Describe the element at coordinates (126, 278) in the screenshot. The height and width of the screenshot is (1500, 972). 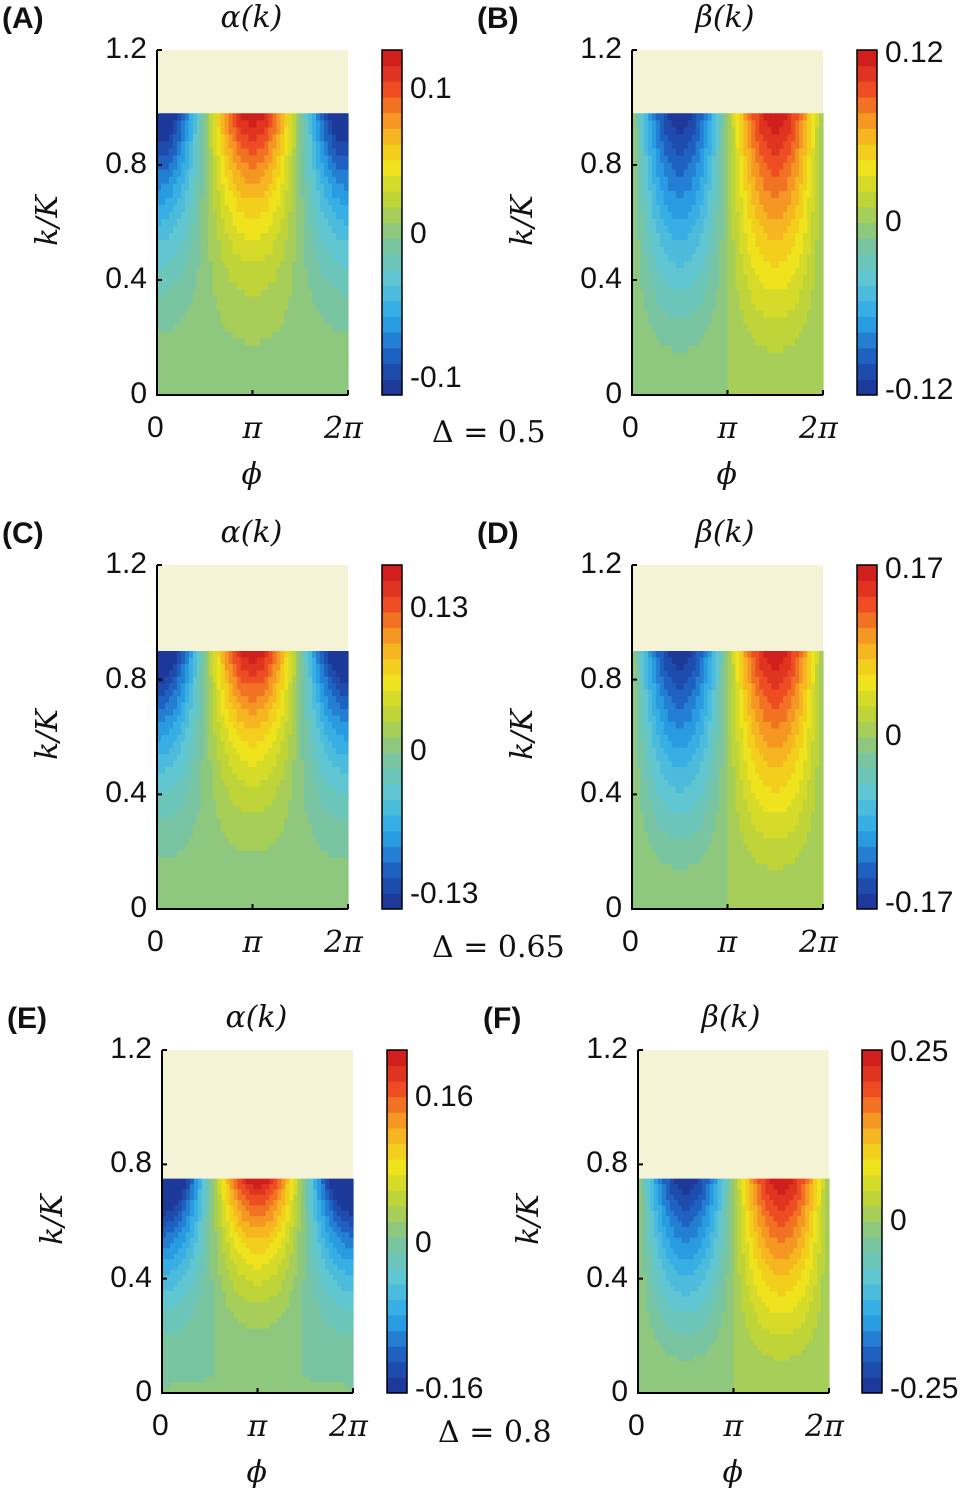
I see `y-tick-label: 0.4` at that location.